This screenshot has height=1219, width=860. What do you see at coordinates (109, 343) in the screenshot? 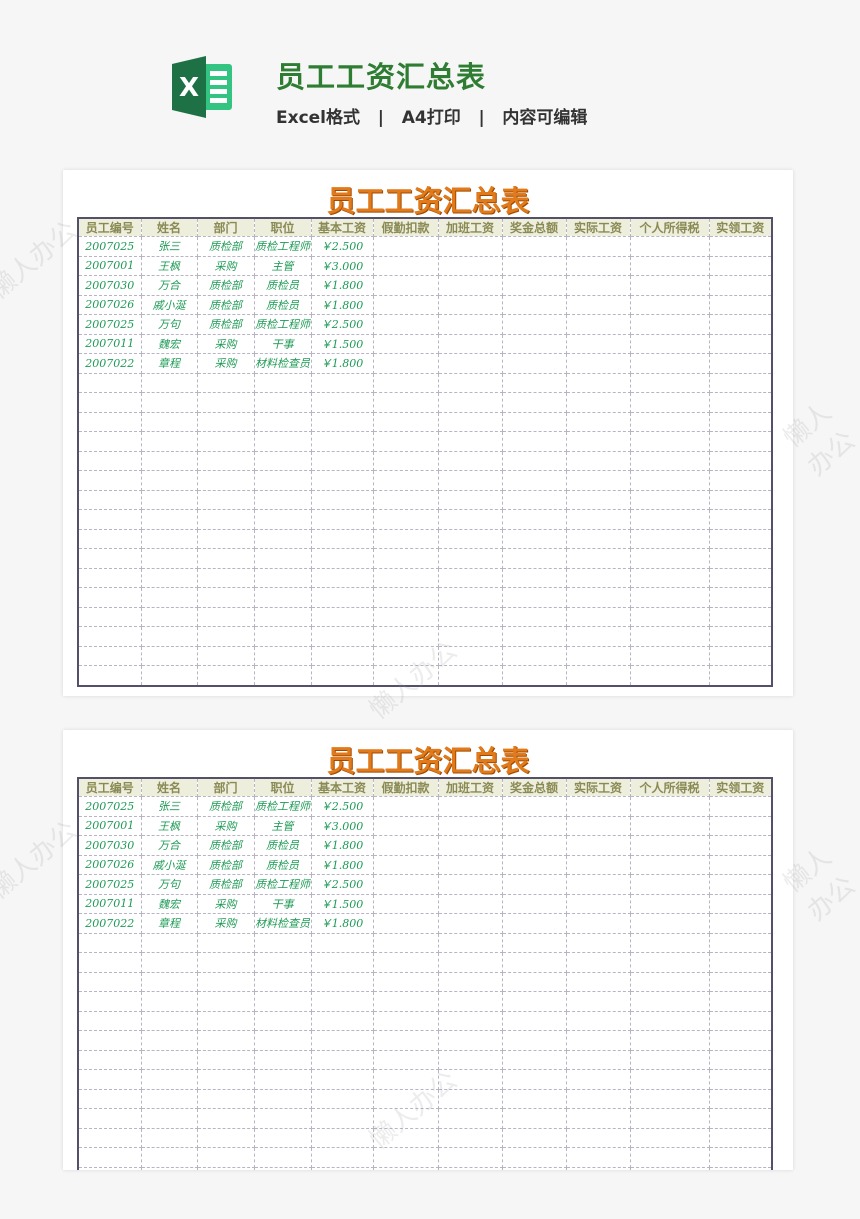
I see `table-cell: 2007011` at bounding box center [109, 343].